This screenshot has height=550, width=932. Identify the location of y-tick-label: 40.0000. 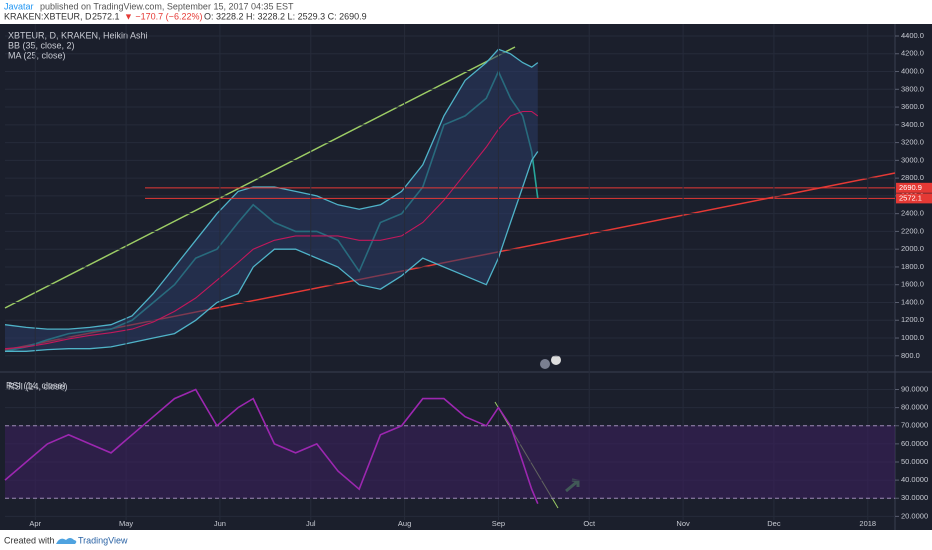
(914, 479).